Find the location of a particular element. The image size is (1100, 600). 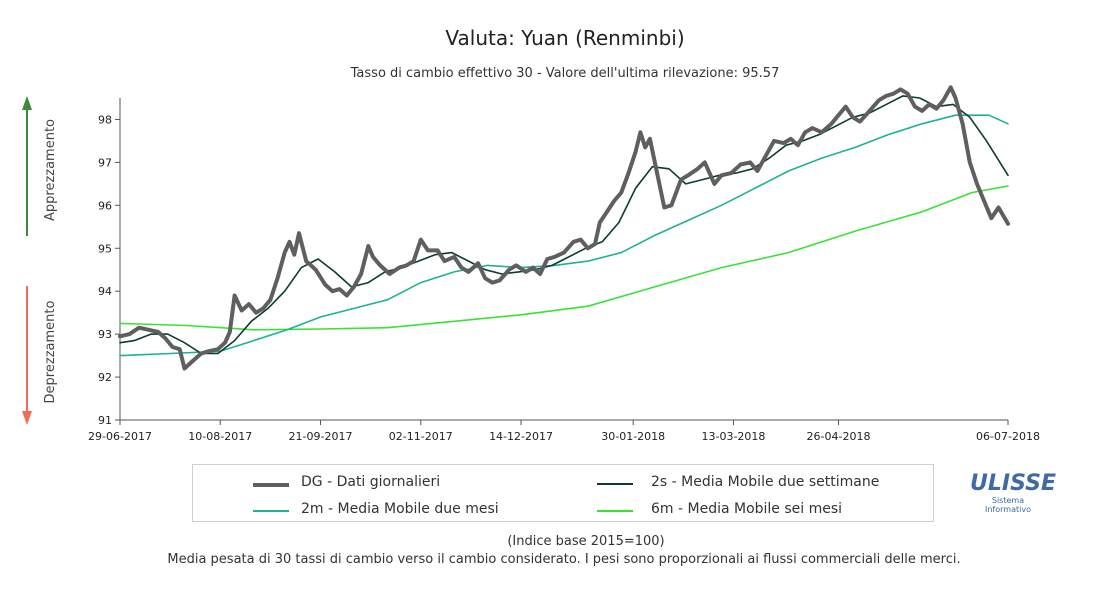

arrow-up-icon is located at coordinates (27, 103).